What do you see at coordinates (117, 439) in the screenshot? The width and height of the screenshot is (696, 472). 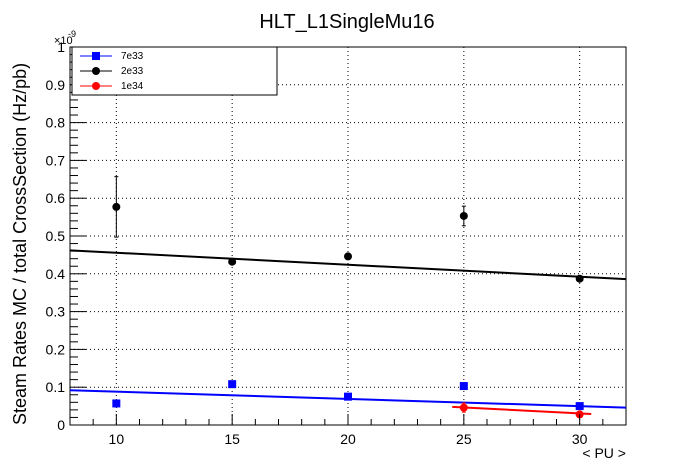 I see `x-tick-label: 10` at bounding box center [117, 439].